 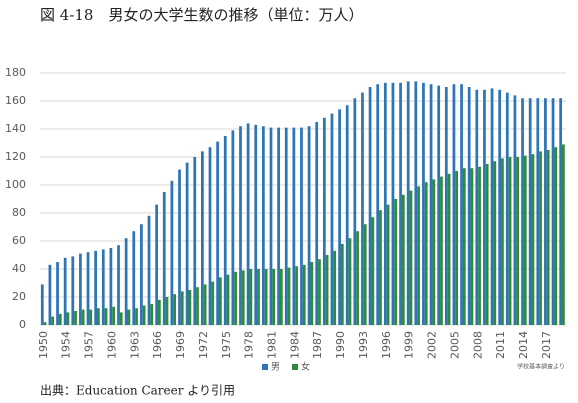 What do you see at coordinates (432, 345) in the screenshot?
I see `x-tick-label: 2002` at bounding box center [432, 345].